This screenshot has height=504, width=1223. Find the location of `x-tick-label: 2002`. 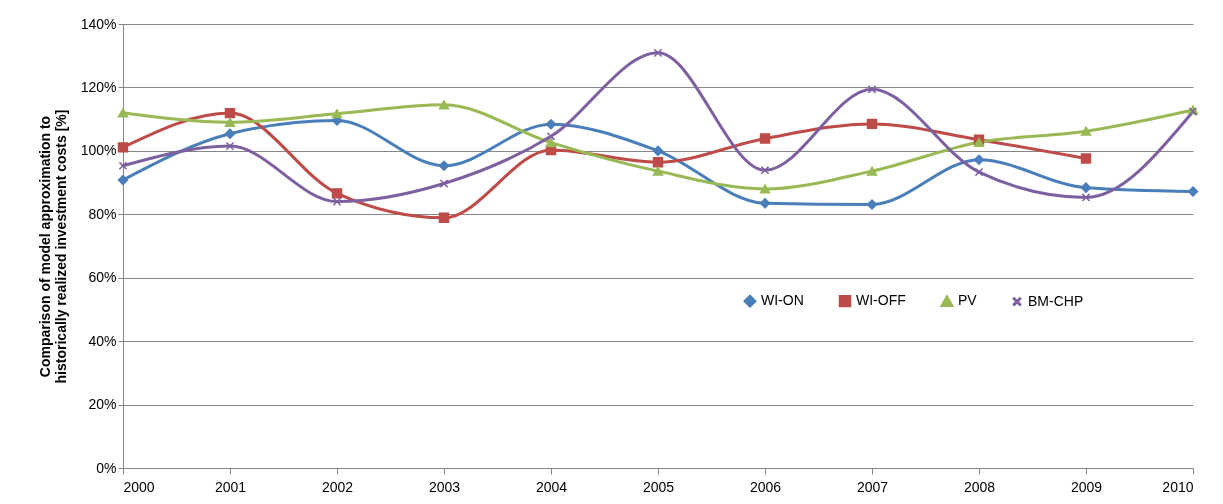

x-tick-label: 2002 is located at coordinates (337, 486).